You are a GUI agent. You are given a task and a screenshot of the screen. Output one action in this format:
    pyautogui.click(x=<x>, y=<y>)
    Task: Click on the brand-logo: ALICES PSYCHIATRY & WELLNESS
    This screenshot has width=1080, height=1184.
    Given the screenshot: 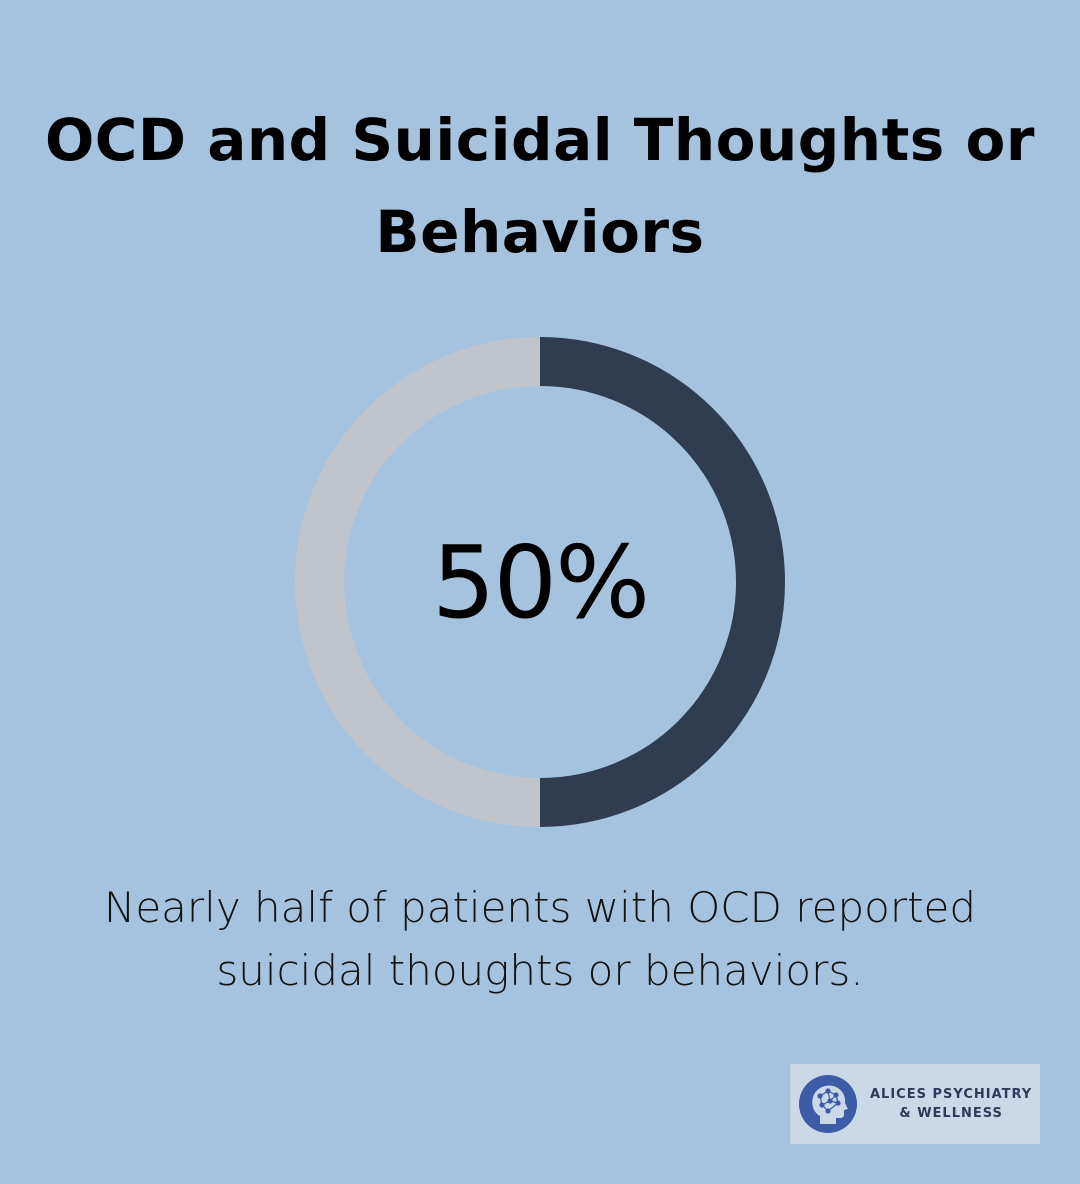 What is the action you would take?
    pyautogui.click(x=915, y=1104)
    